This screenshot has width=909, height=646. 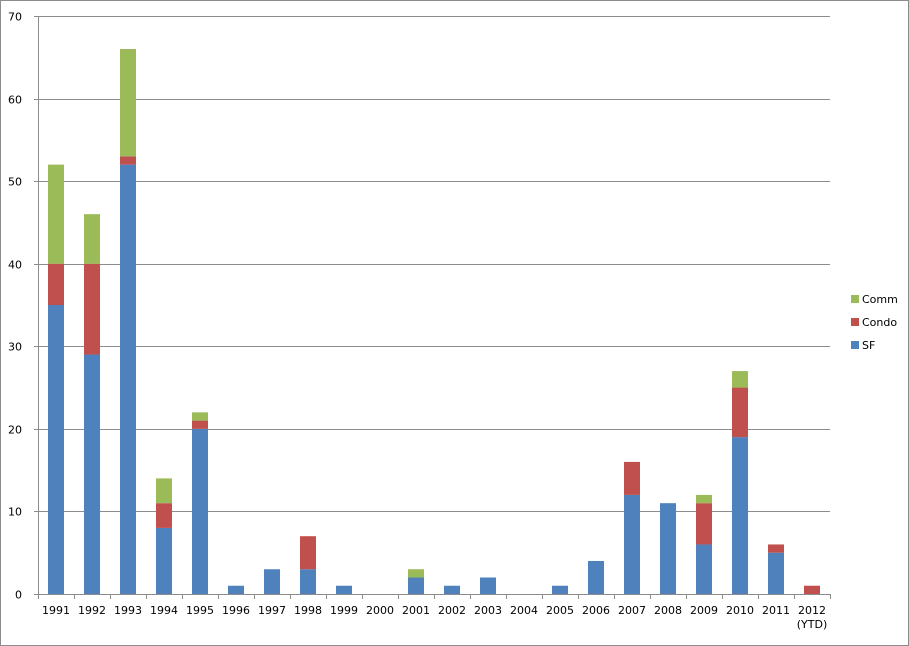 What do you see at coordinates (15, 17) in the screenshot?
I see `y-tick-label: 70` at bounding box center [15, 17].